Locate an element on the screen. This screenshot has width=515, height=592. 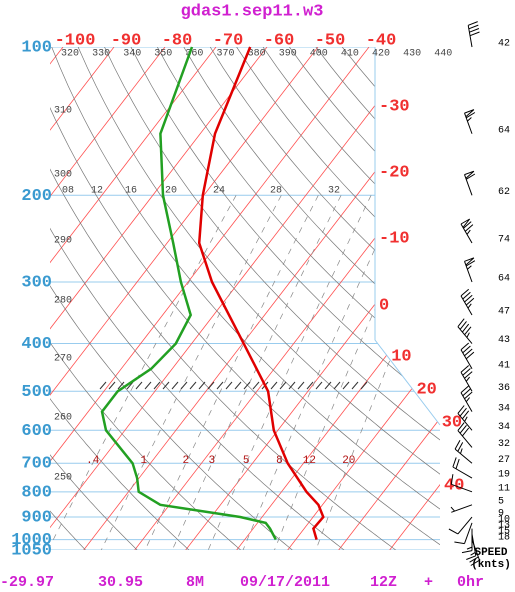
mixing-ratio-label: 1 is located at coordinates (144, 461).